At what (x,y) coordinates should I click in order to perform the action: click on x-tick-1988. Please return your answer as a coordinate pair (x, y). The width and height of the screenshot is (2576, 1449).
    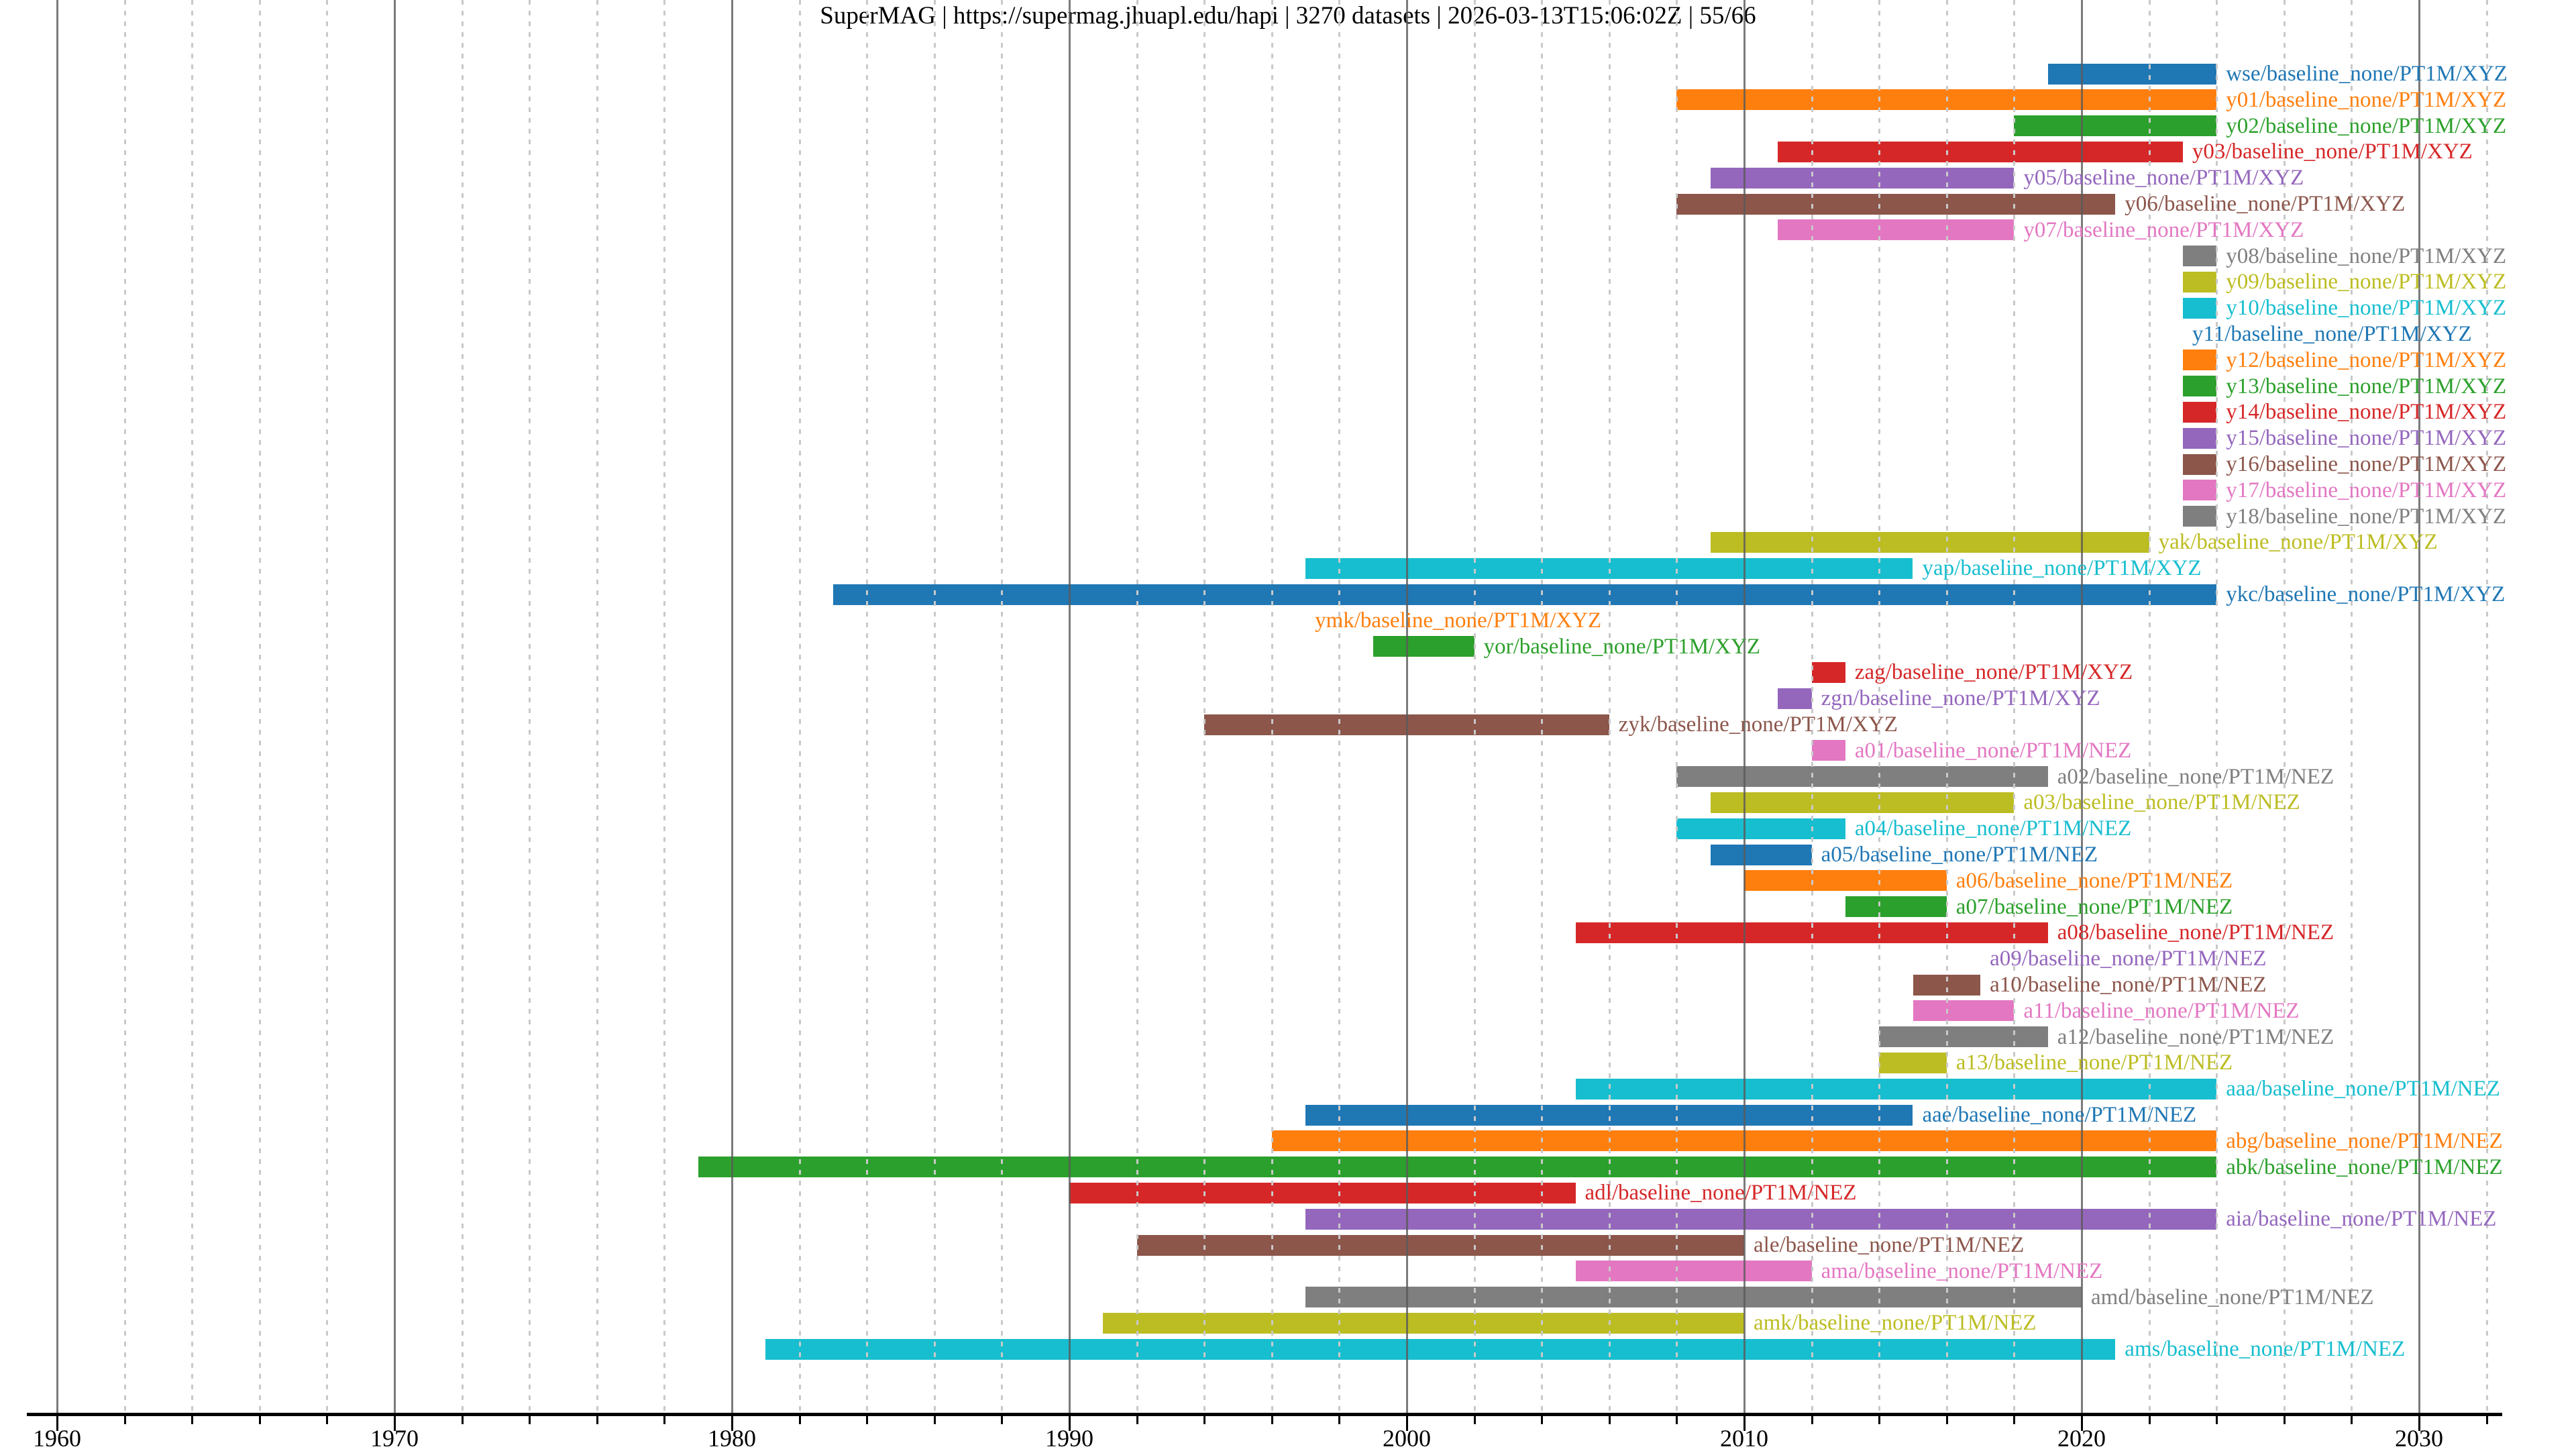
    Looking at the image, I should click on (1002, 1420).